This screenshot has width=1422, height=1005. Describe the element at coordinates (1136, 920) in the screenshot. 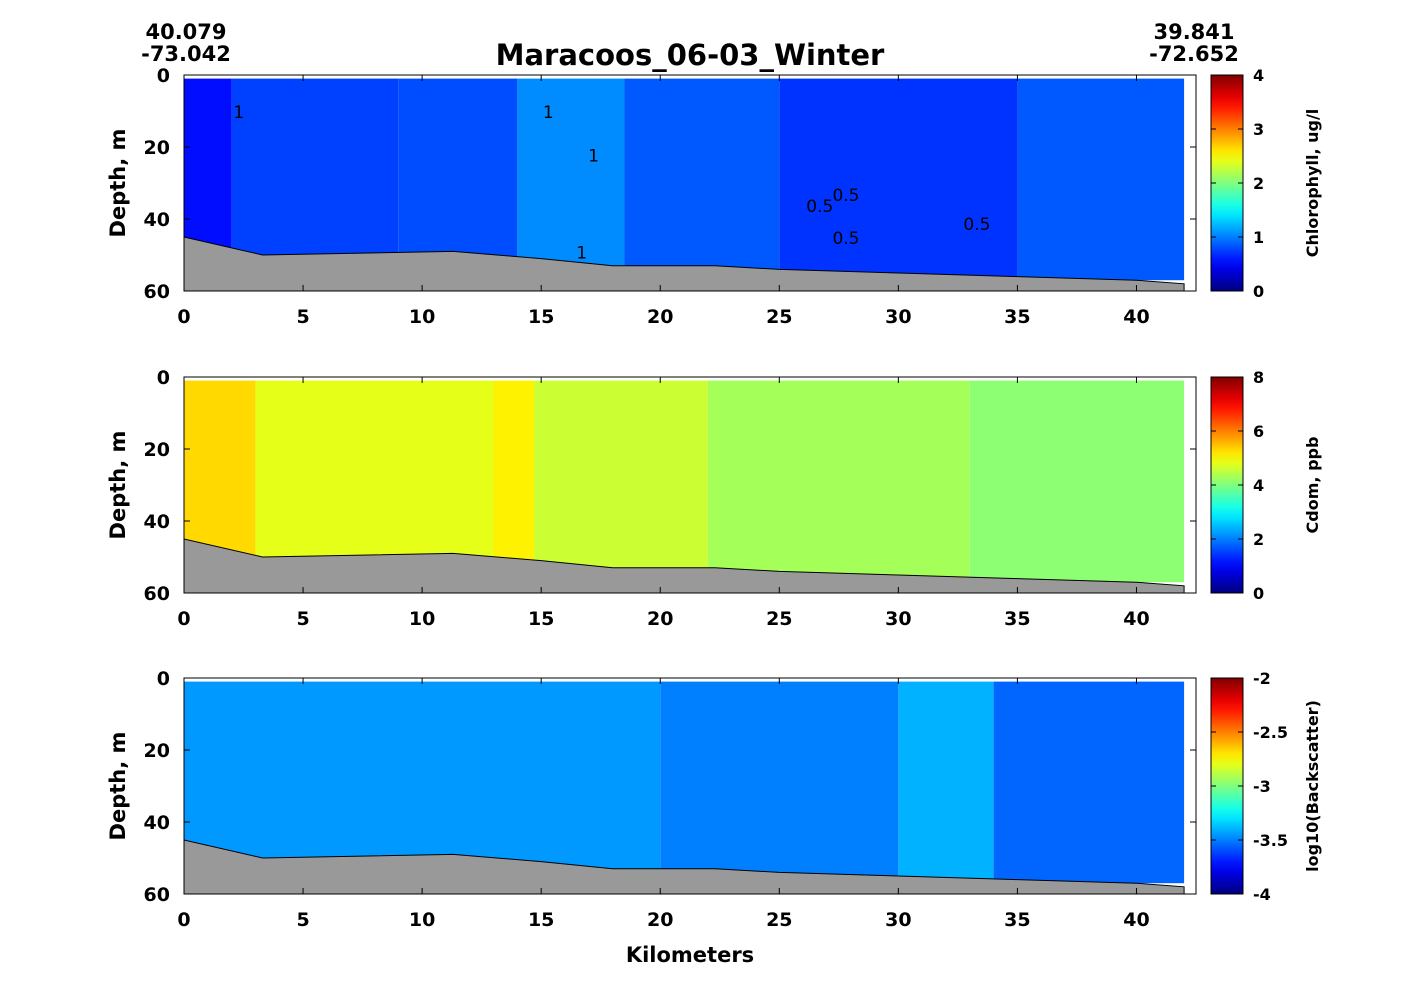

I see `backscatter-x-tick-label: 40` at that location.